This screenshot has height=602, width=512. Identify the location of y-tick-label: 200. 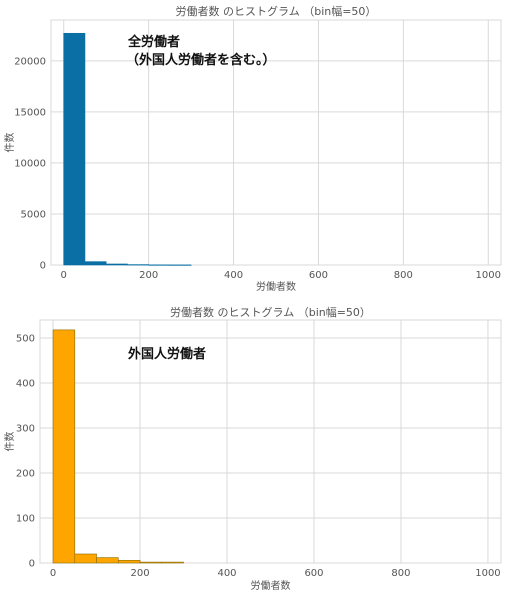
(25, 474).